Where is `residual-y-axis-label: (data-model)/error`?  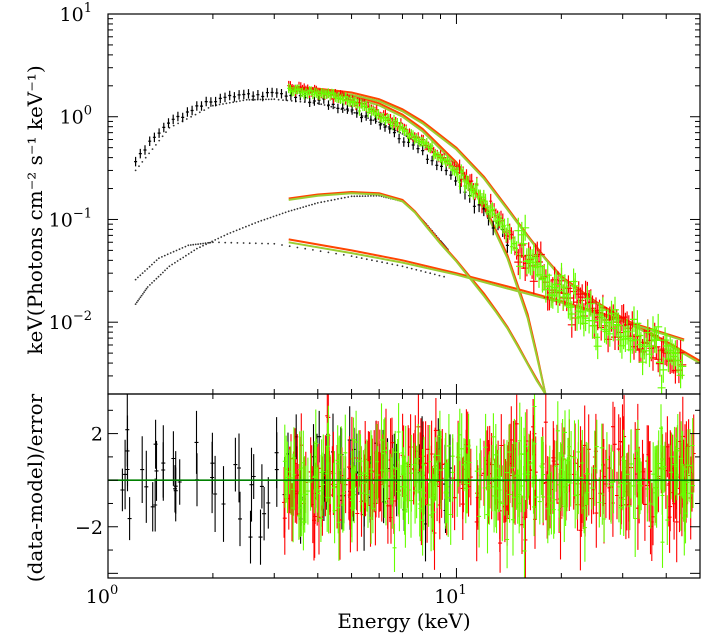 residual-y-axis-label: (data-model)/error is located at coordinates (35, 487).